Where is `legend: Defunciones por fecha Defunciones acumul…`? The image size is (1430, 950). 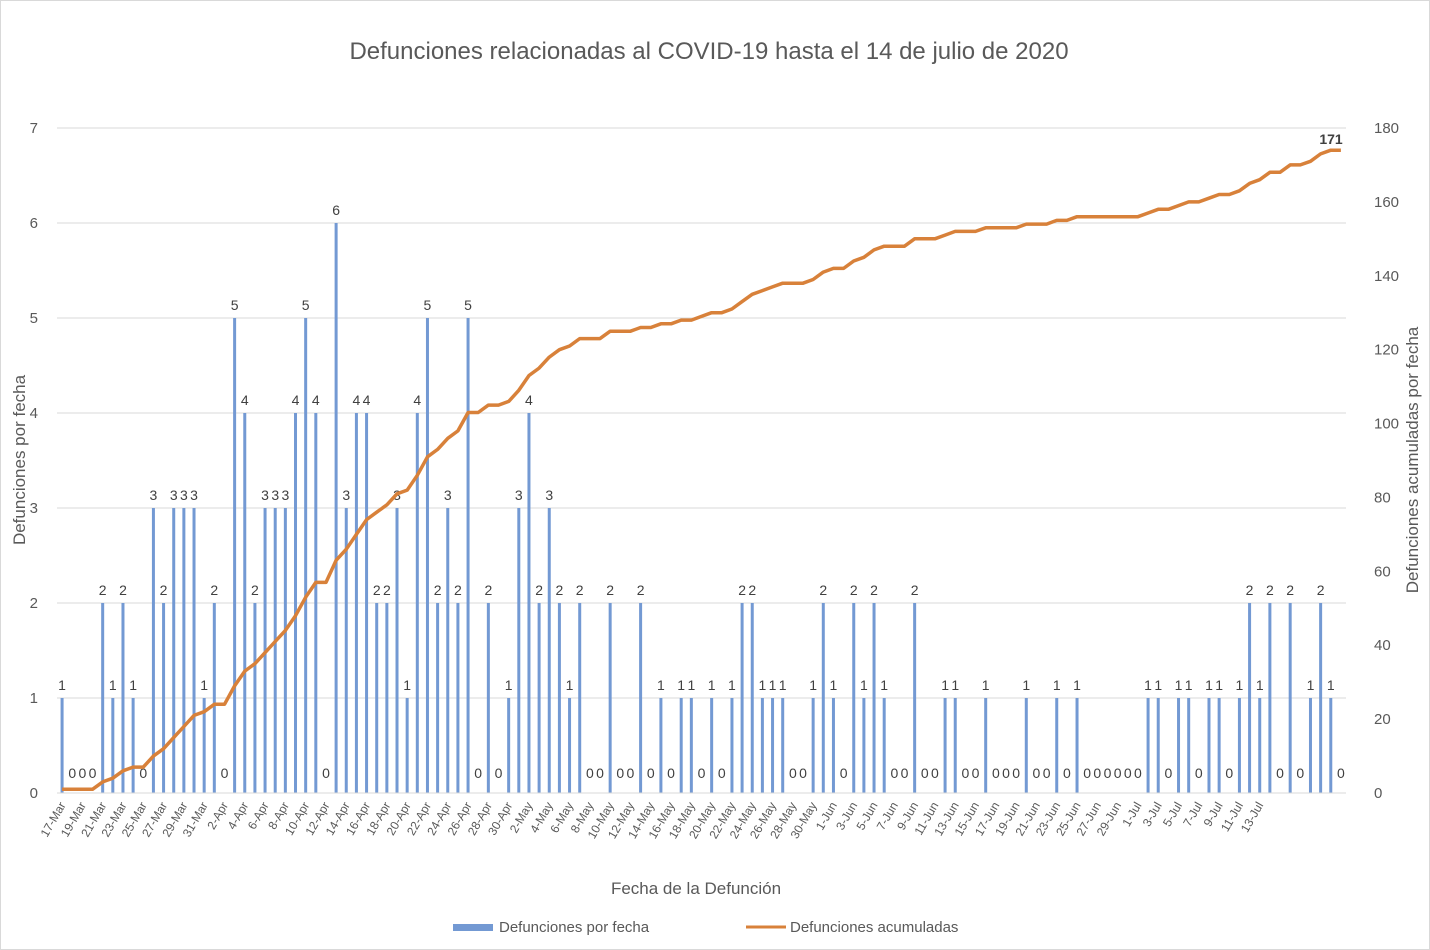 legend: Defunciones por fecha Defunciones acumul… is located at coordinates (705, 927).